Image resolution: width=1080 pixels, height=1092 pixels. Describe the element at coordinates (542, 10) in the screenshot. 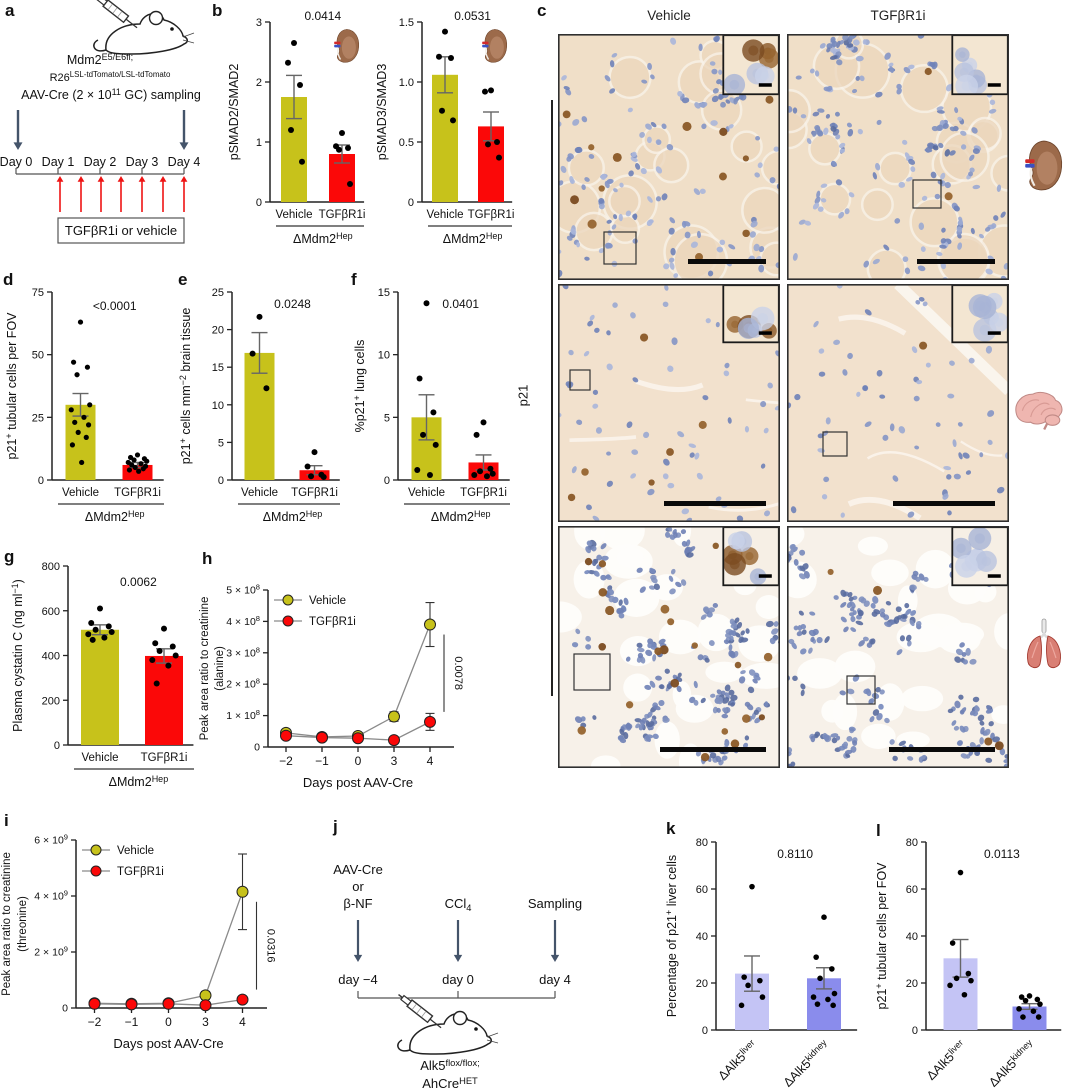

I see `panel-c-letter: c` at that location.